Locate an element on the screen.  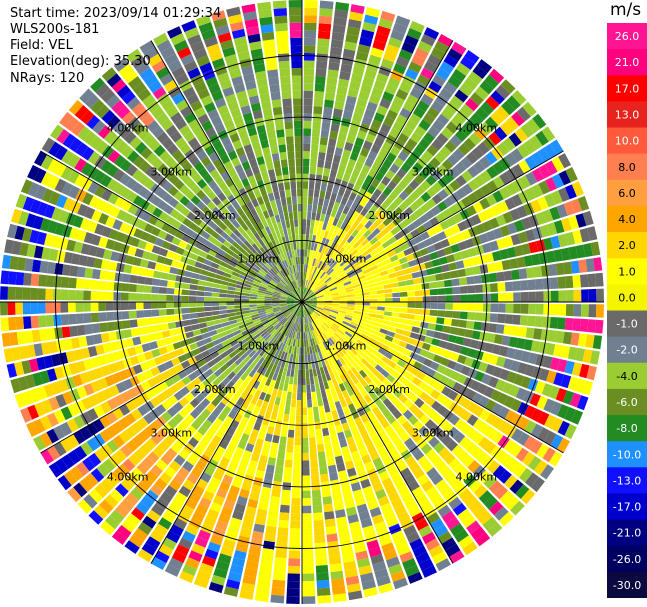
colorbar-segment is located at coordinates (627, 402).